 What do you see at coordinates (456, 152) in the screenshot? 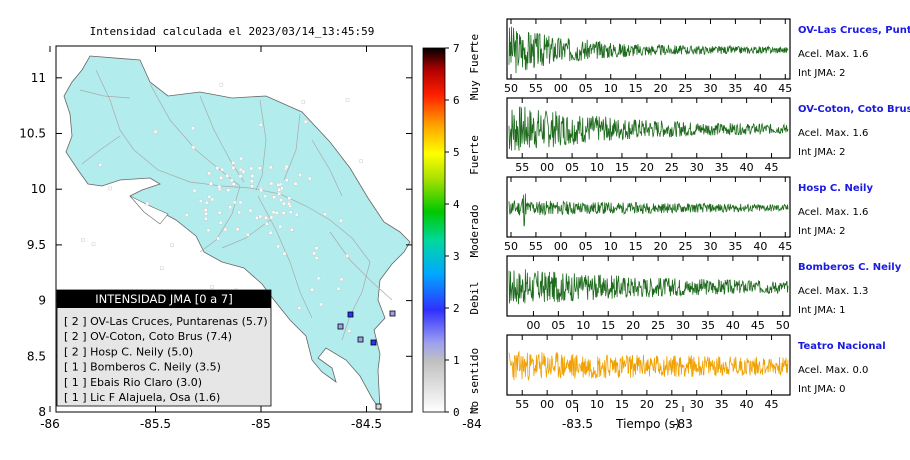
I see `colorbar-tick-label: 5` at bounding box center [456, 152].